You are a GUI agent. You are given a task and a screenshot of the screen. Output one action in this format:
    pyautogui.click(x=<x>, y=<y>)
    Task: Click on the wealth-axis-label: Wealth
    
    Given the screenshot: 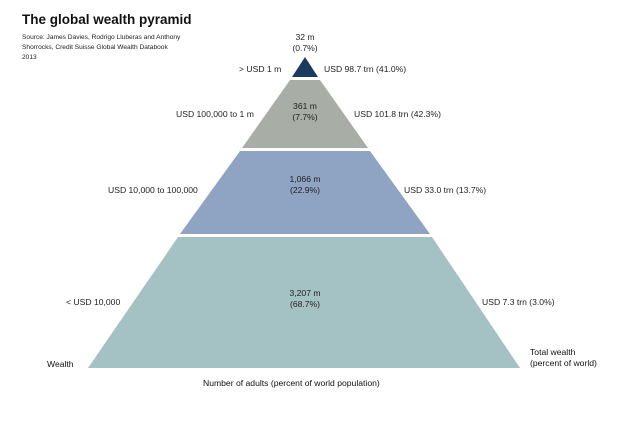 What is the action you would take?
    pyautogui.click(x=60, y=364)
    